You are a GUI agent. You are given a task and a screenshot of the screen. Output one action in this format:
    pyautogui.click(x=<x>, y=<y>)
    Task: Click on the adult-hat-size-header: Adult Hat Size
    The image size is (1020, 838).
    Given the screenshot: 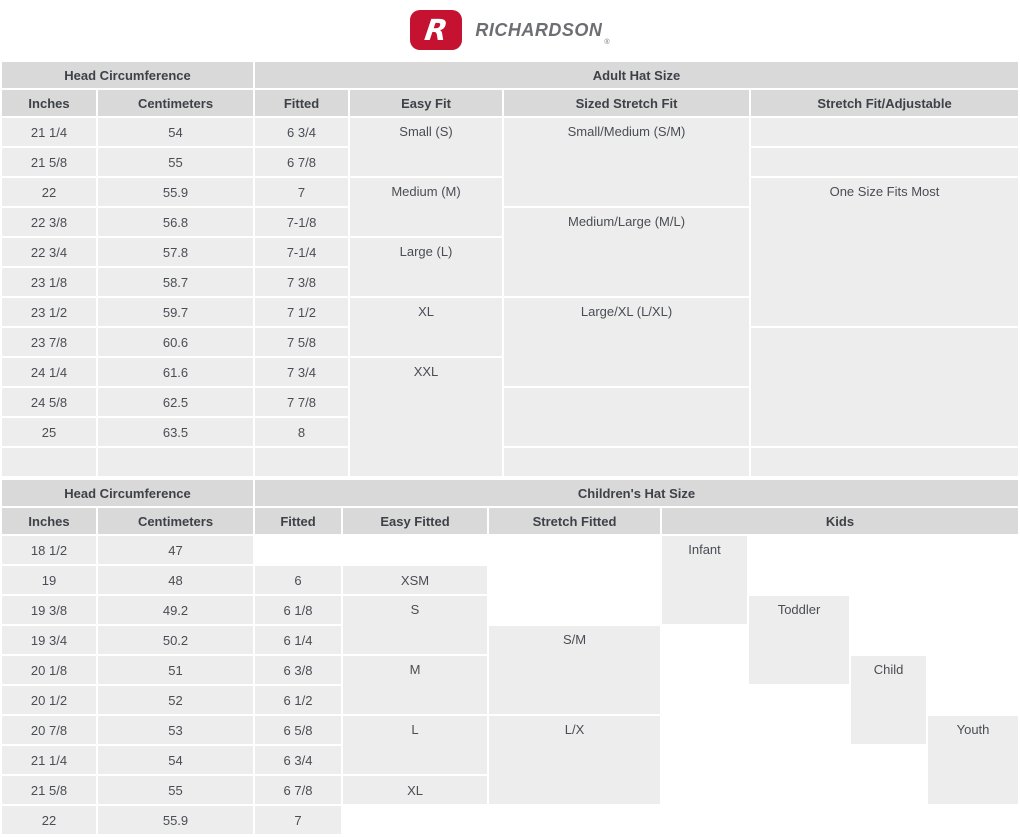 What is the action you would take?
    pyautogui.click(x=636, y=75)
    